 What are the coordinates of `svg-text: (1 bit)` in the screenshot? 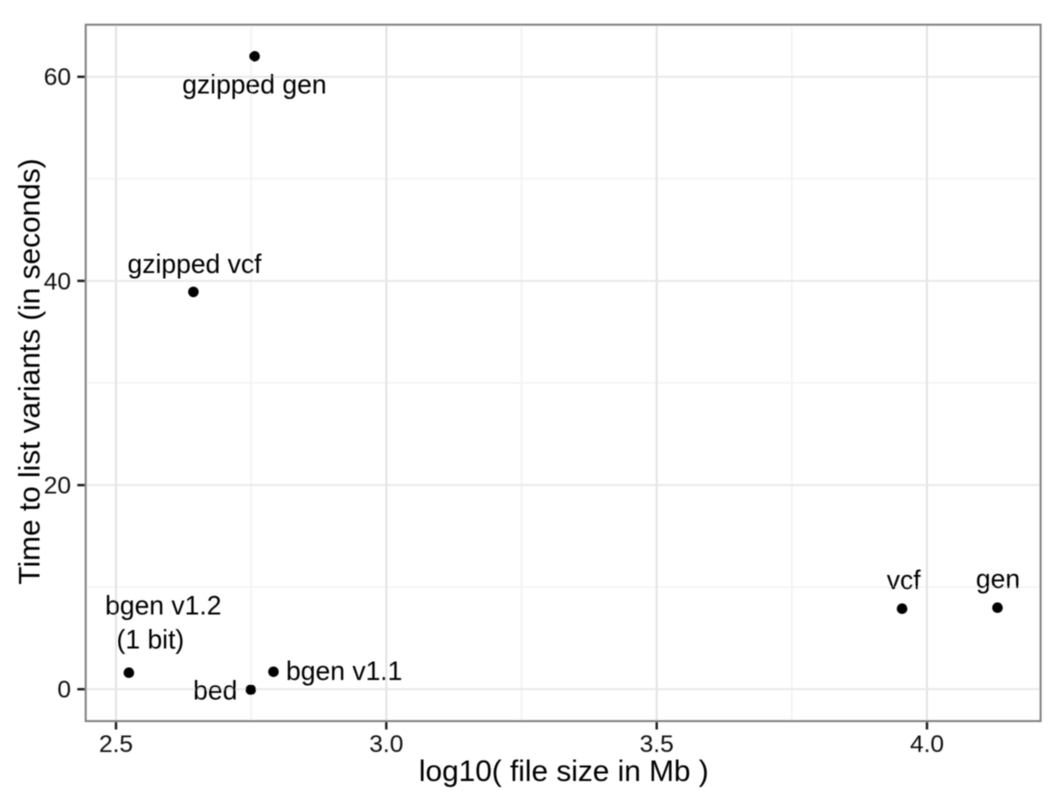 It's located at (151, 640).